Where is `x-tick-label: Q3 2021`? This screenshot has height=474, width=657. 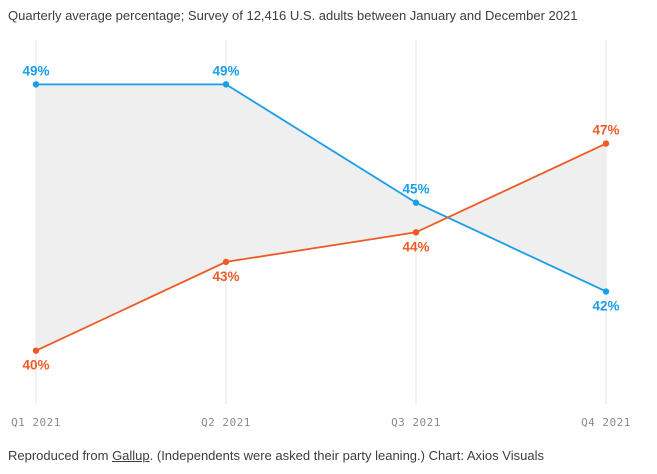 x-tick-label: Q3 2021 is located at coordinates (416, 422).